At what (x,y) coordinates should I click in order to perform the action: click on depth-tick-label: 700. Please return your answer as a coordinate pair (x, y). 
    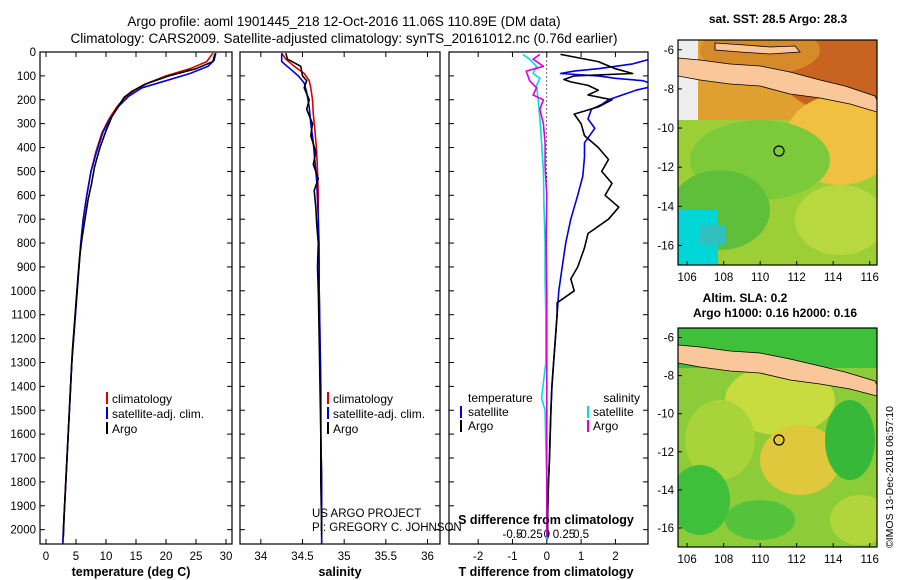
    Looking at the image, I should click on (26, 220).